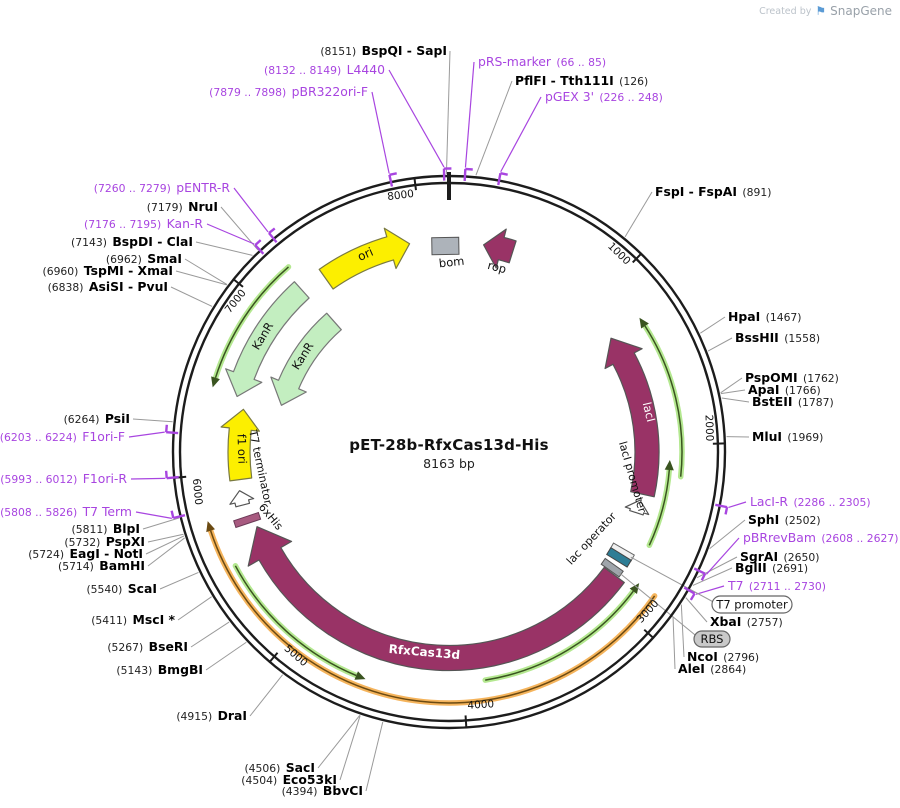 This screenshot has width=900, height=808. Describe the element at coordinates (436, 599) in the screenshot. I see `feature-RfxCas13d` at that location.